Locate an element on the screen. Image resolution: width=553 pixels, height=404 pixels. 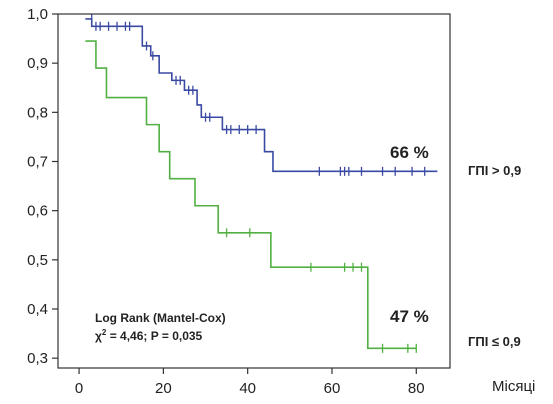
y-tick-label: 0,8 is located at coordinates (37, 112).